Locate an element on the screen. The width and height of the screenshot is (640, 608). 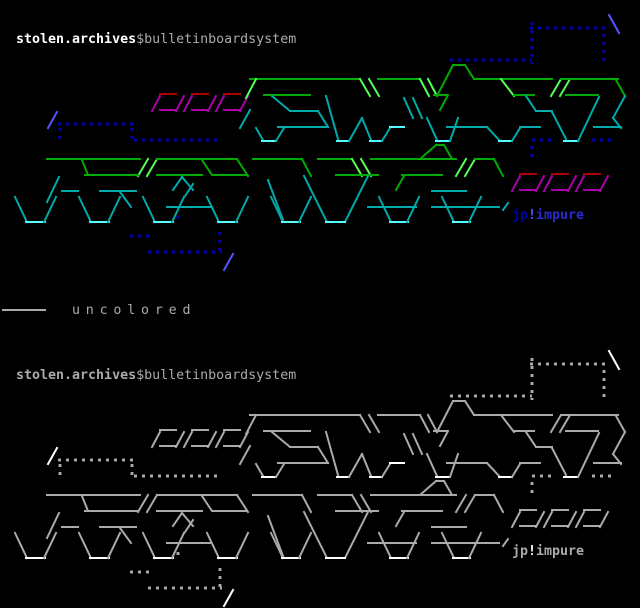
header-bottom-name: stolen.archives is located at coordinates (76, 375).